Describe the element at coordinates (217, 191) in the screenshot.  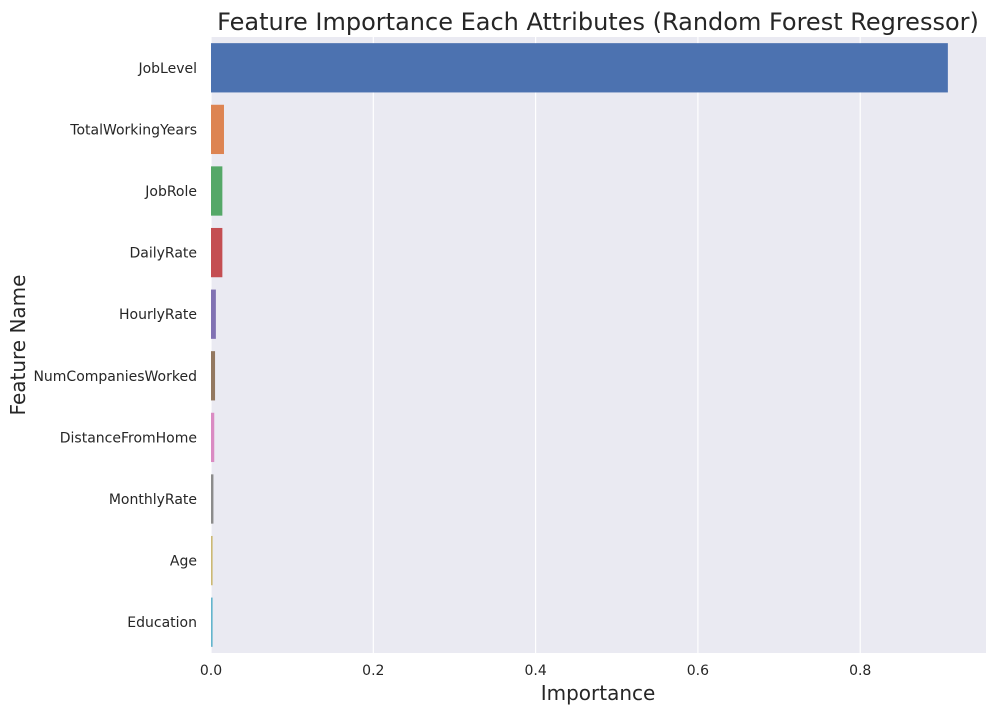
I see `bar-JobRole` at that location.